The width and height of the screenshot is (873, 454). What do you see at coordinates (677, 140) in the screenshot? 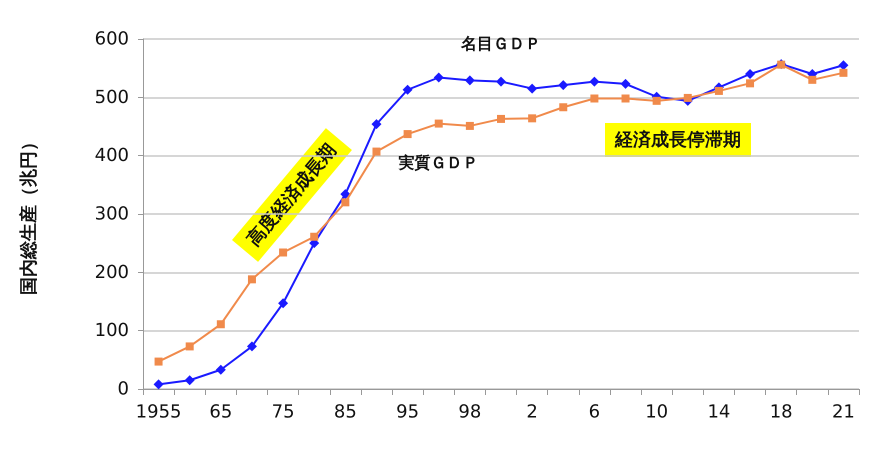
I see `annotation: 経済成長停滞期` at bounding box center [677, 140].